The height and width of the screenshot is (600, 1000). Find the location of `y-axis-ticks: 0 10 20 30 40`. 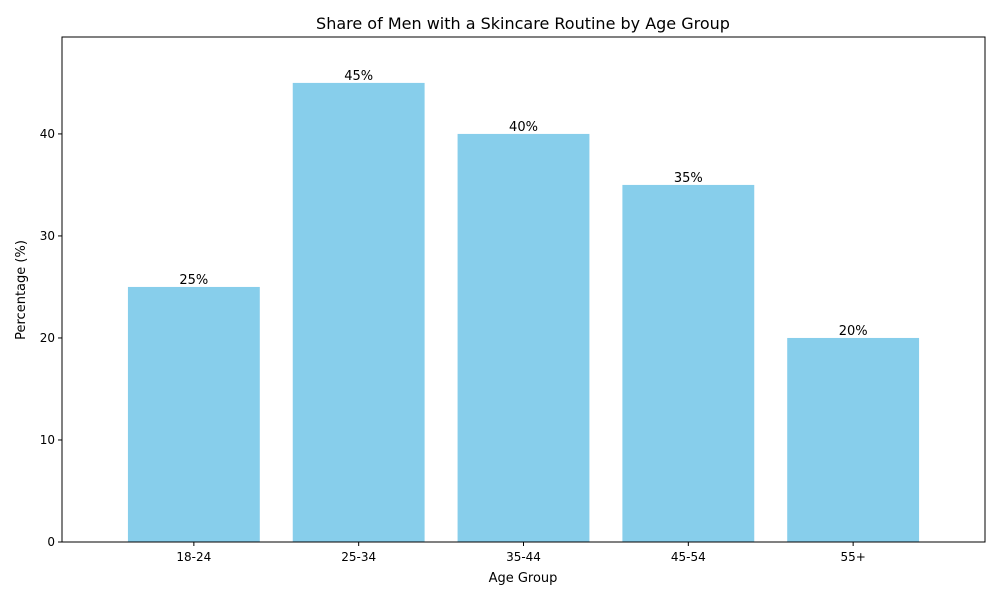

y-axis-ticks: 0 10 20 30 40 is located at coordinates (51, 338).